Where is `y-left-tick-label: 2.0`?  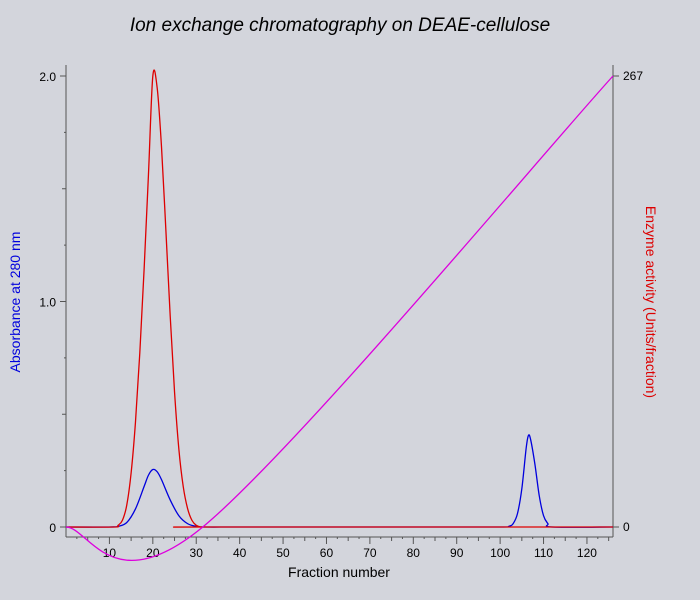 y-left-tick-label: 2.0 is located at coordinates (47, 77).